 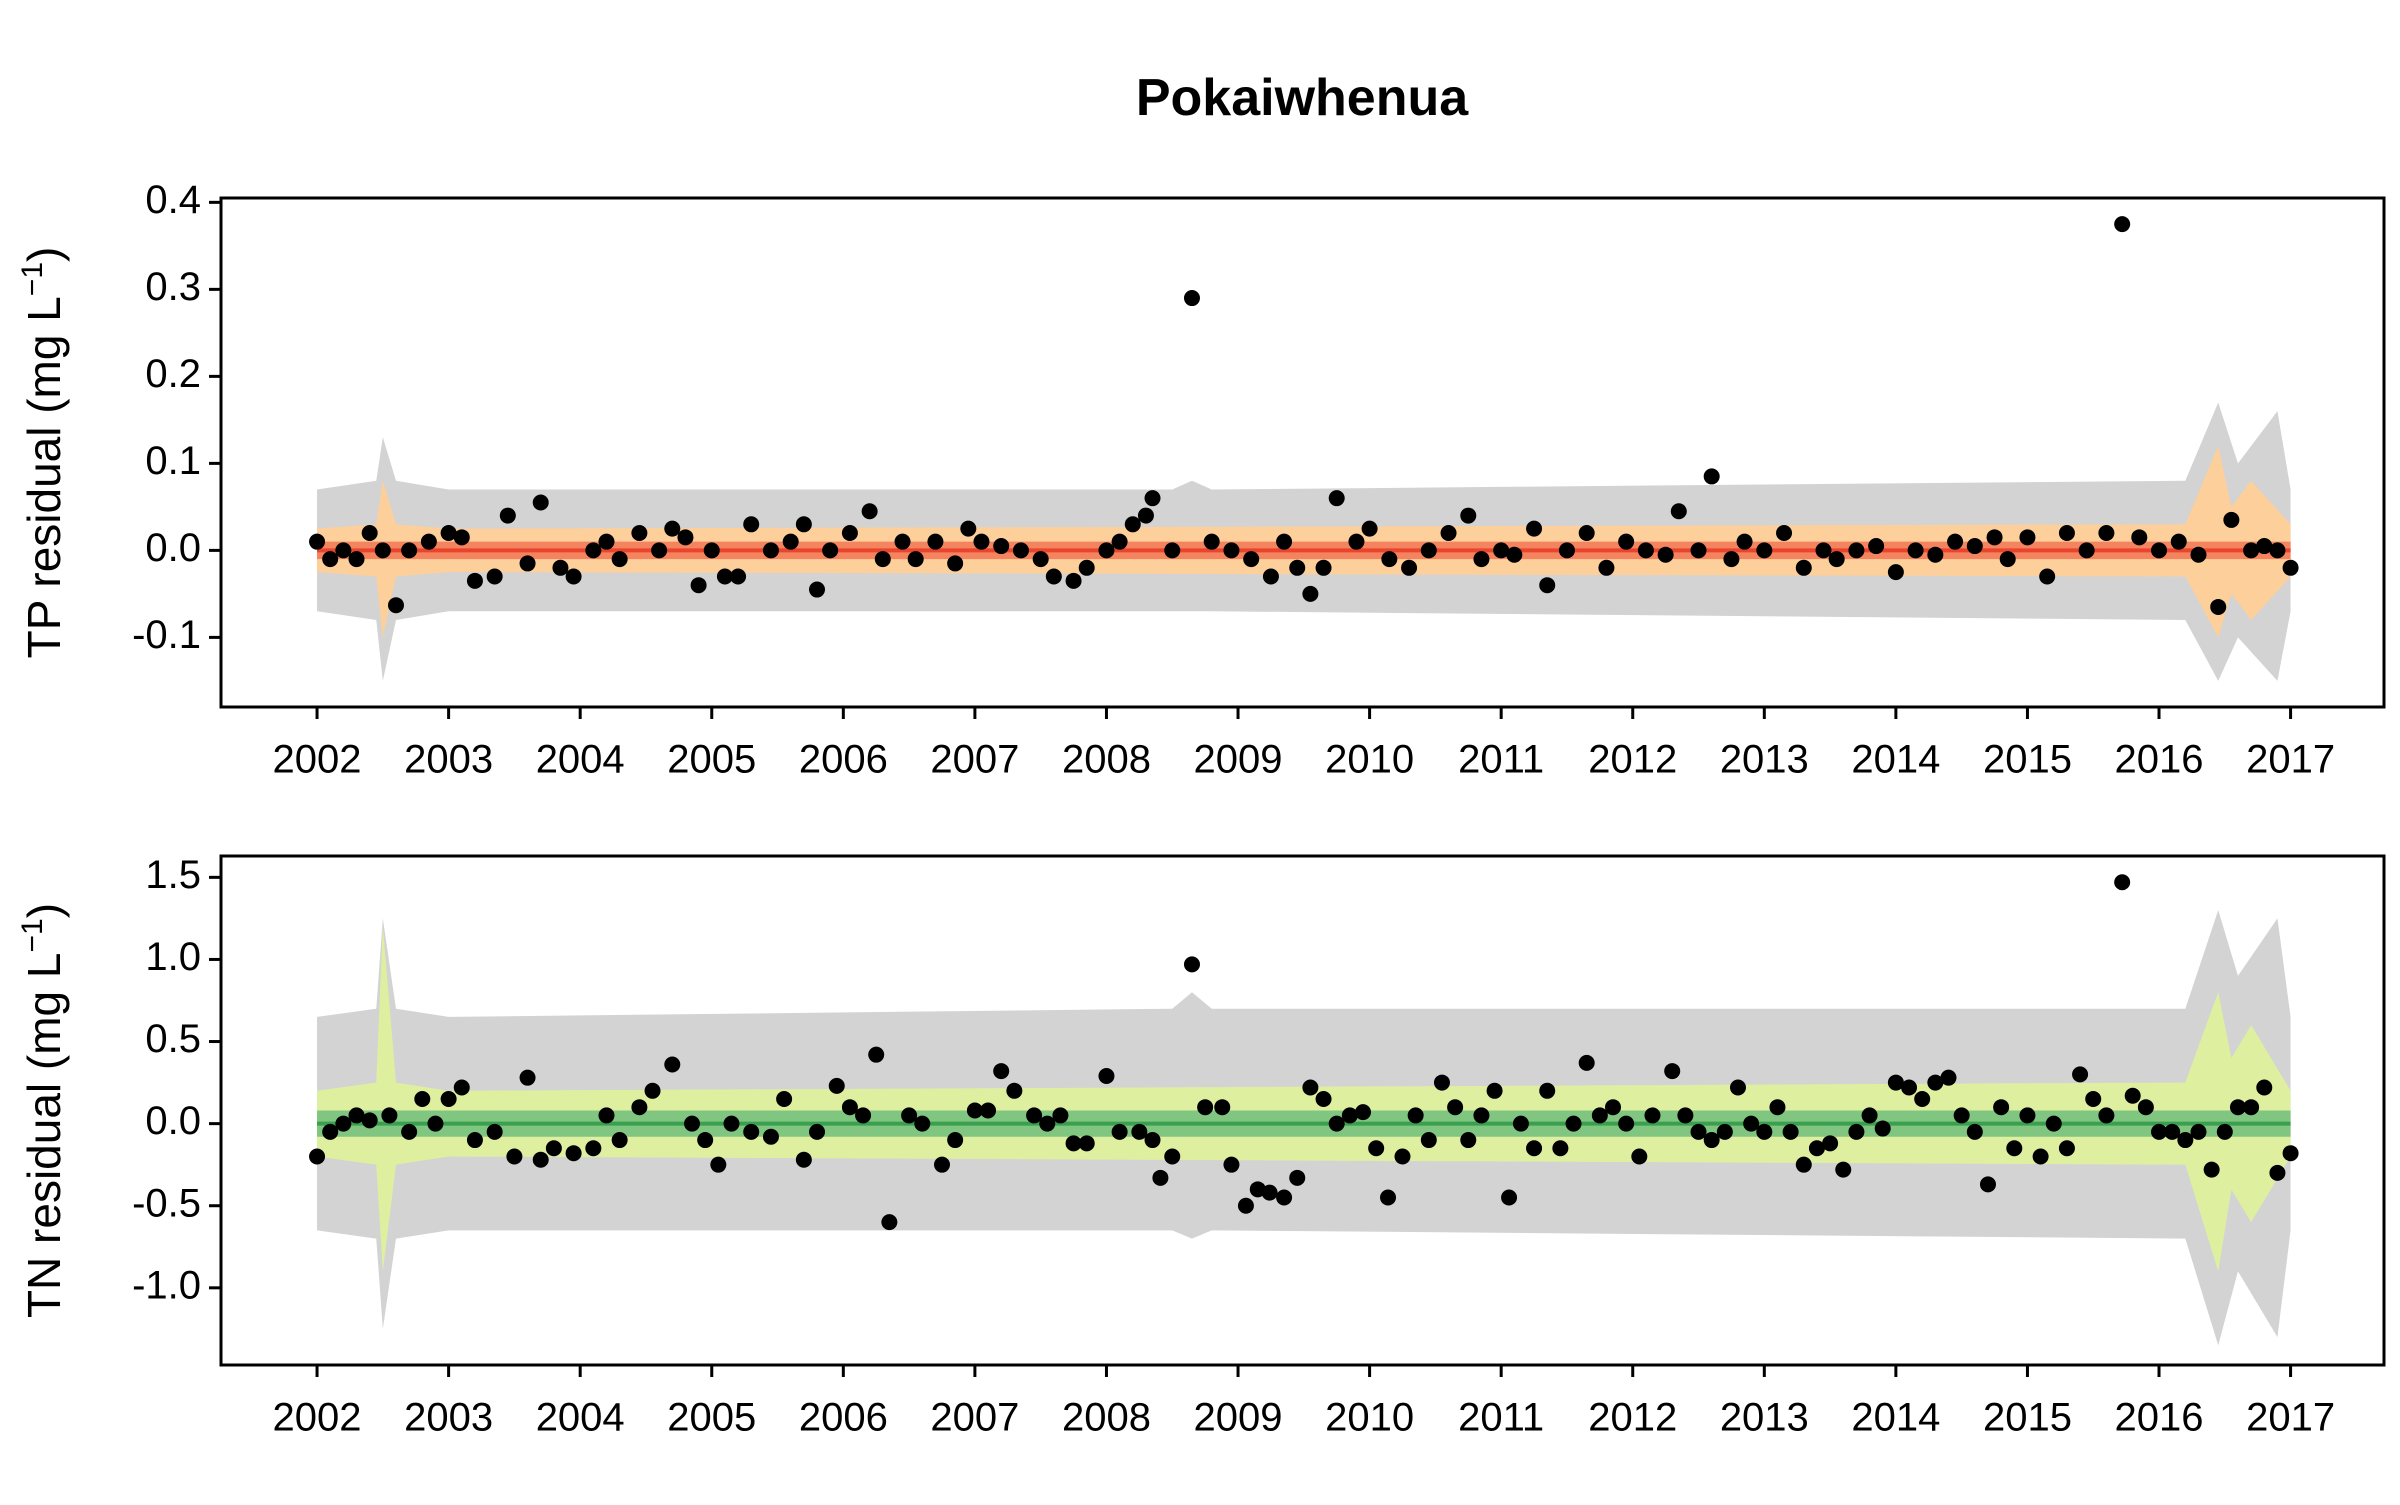 What do you see at coordinates (44, 1135) in the screenshot?
I see `y-axis-label-text: TN residual (mg L` at bounding box center [44, 1135].